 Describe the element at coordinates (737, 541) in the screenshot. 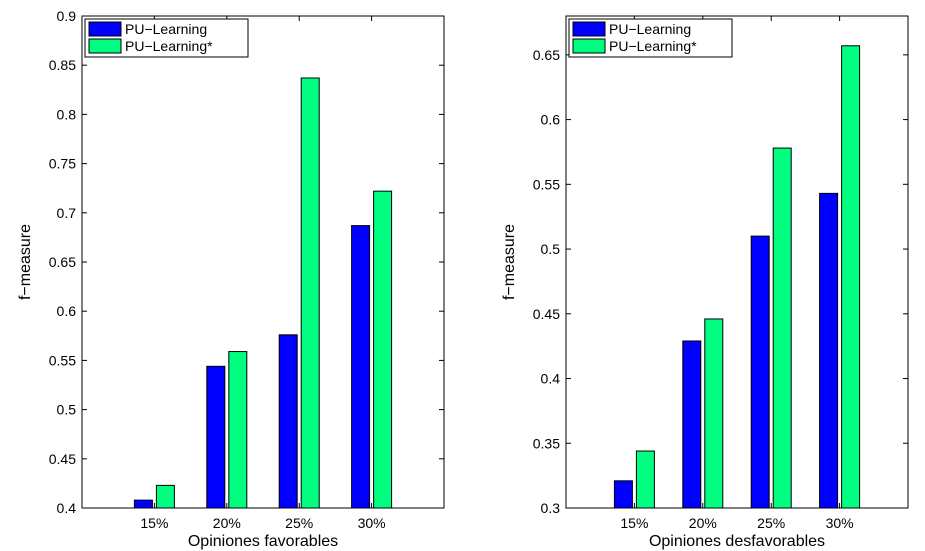

I see `x-axis-label: Opiniones desfavorables` at that location.